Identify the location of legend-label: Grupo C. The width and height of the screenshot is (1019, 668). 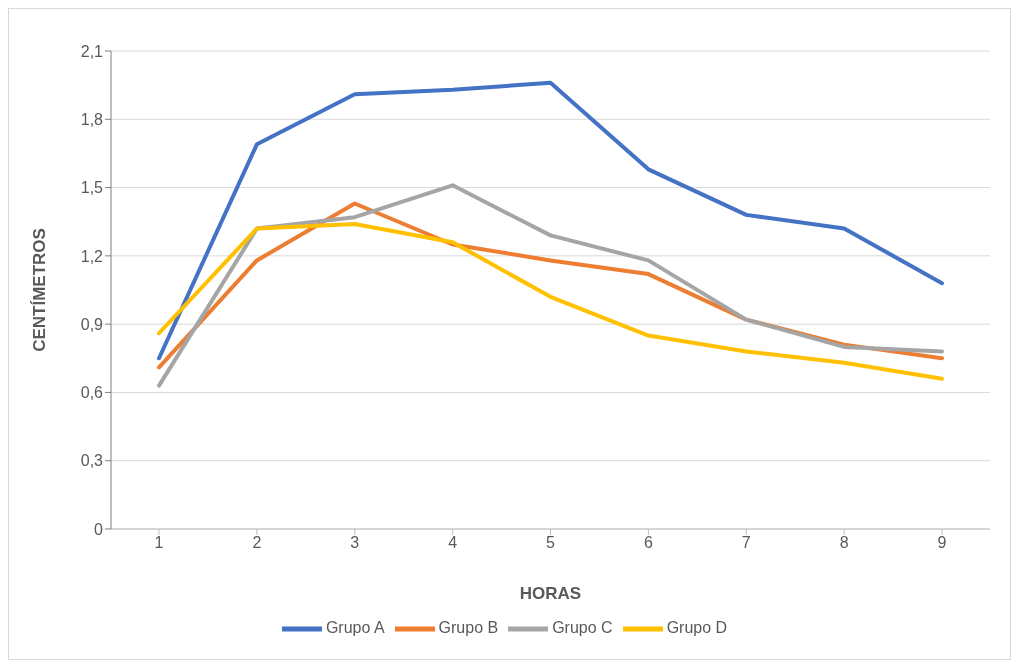
(582, 628).